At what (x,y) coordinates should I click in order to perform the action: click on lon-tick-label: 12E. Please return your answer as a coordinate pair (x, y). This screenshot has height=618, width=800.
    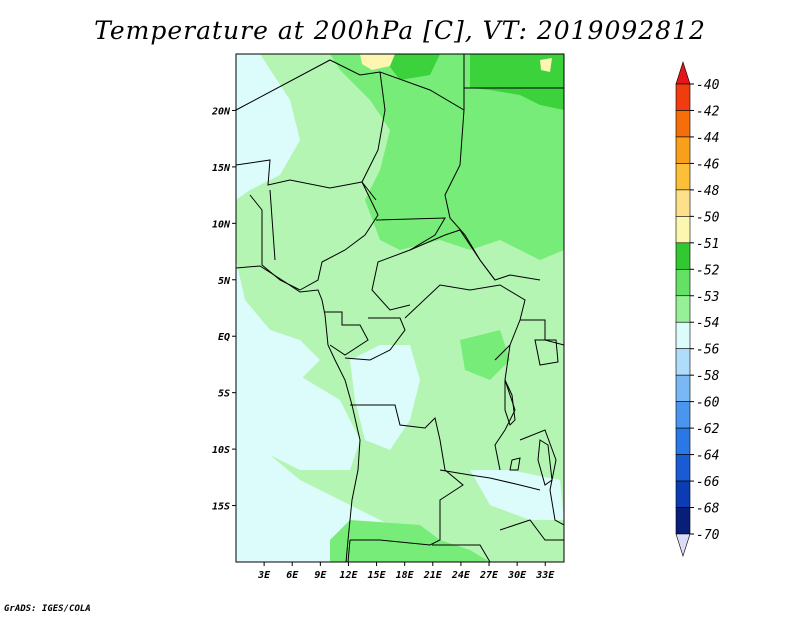
    Looking at the image, I should click on (348, 575).